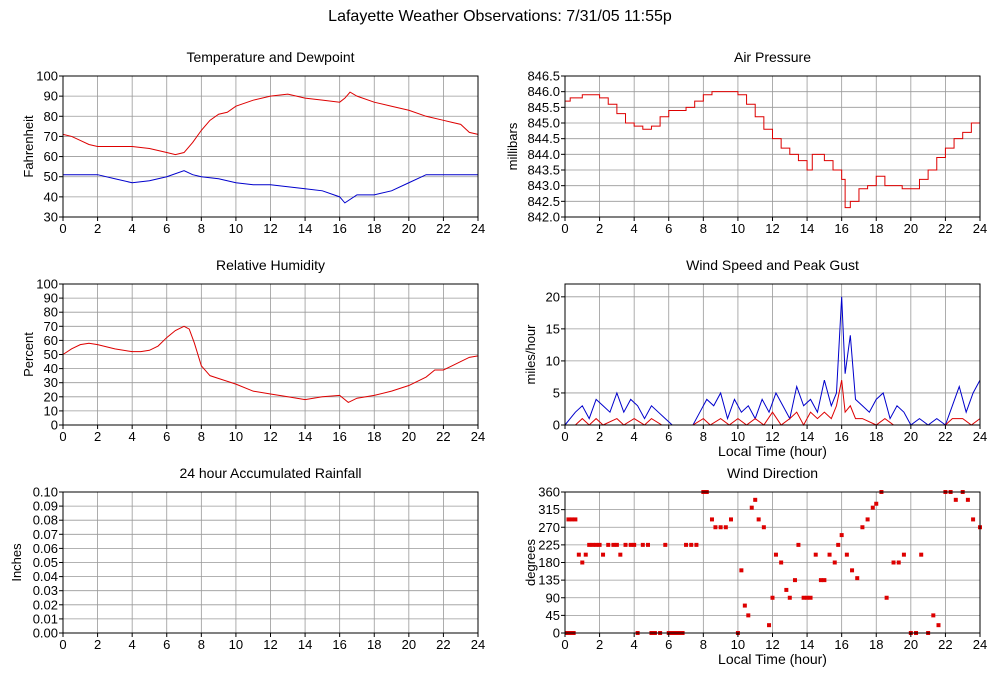  Describe the element at coordinates (543, 138) in the screenshot. I see `y-tick-label: 844.5` at that location.